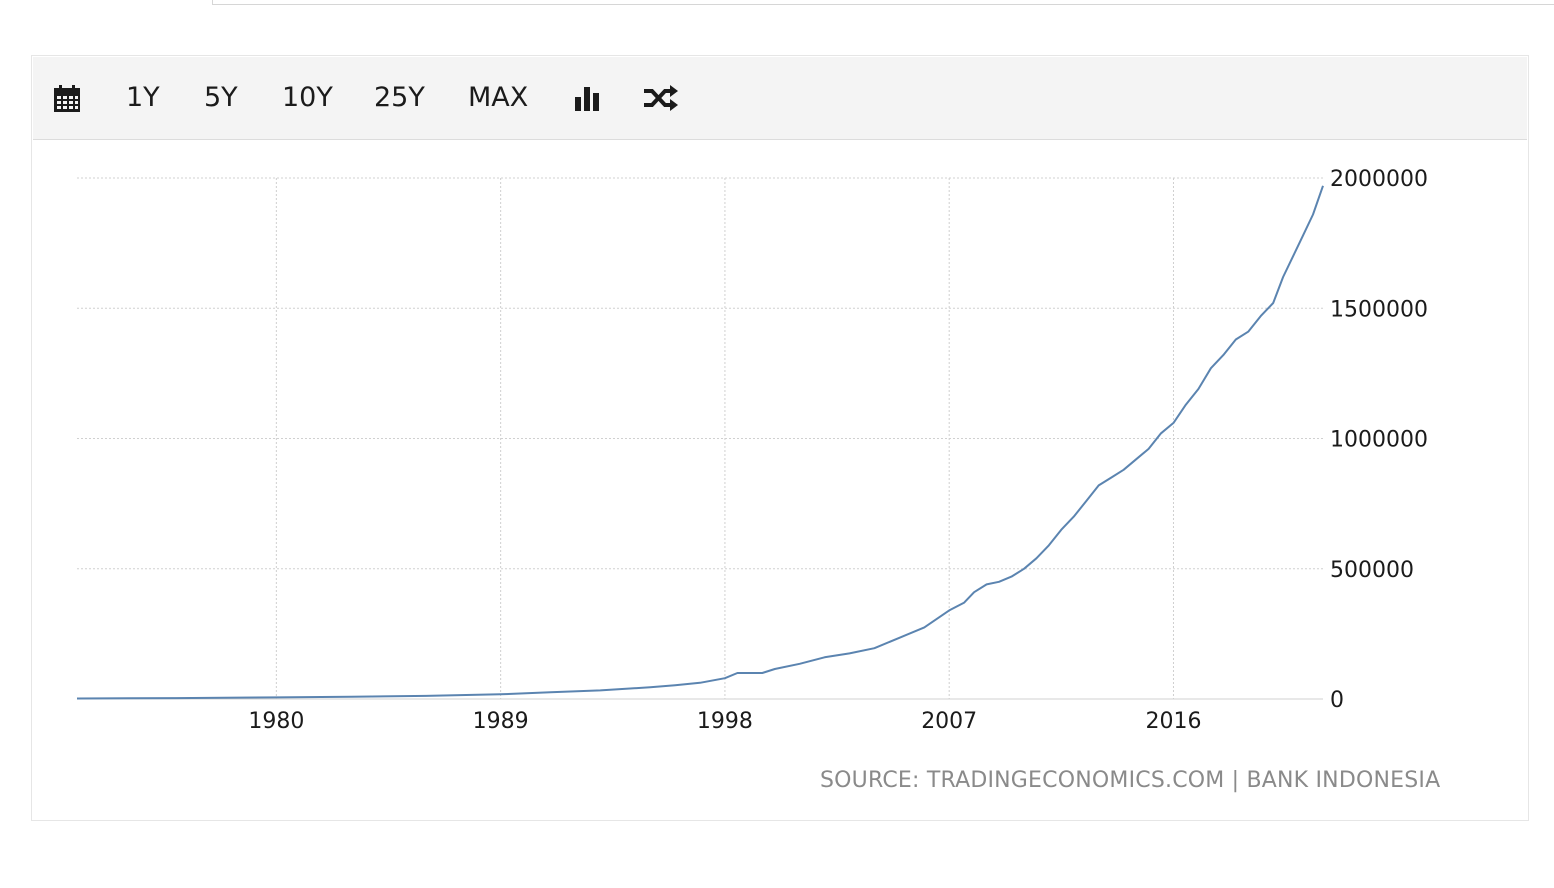  Describe the element at coordinates (661, 100) in the screenshot. I see `shuffle-icon` at that location.